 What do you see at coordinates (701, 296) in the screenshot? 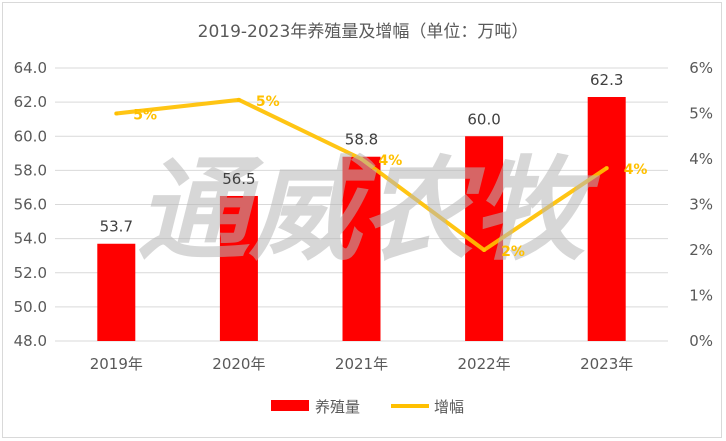
I see `y-right-tick-label: 1%` at bounding box center [701, 296].